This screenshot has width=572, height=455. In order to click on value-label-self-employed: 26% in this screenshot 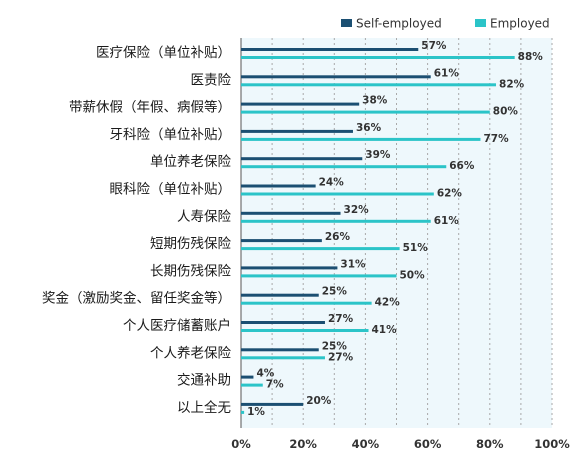, I will do `click(338, 237)`.